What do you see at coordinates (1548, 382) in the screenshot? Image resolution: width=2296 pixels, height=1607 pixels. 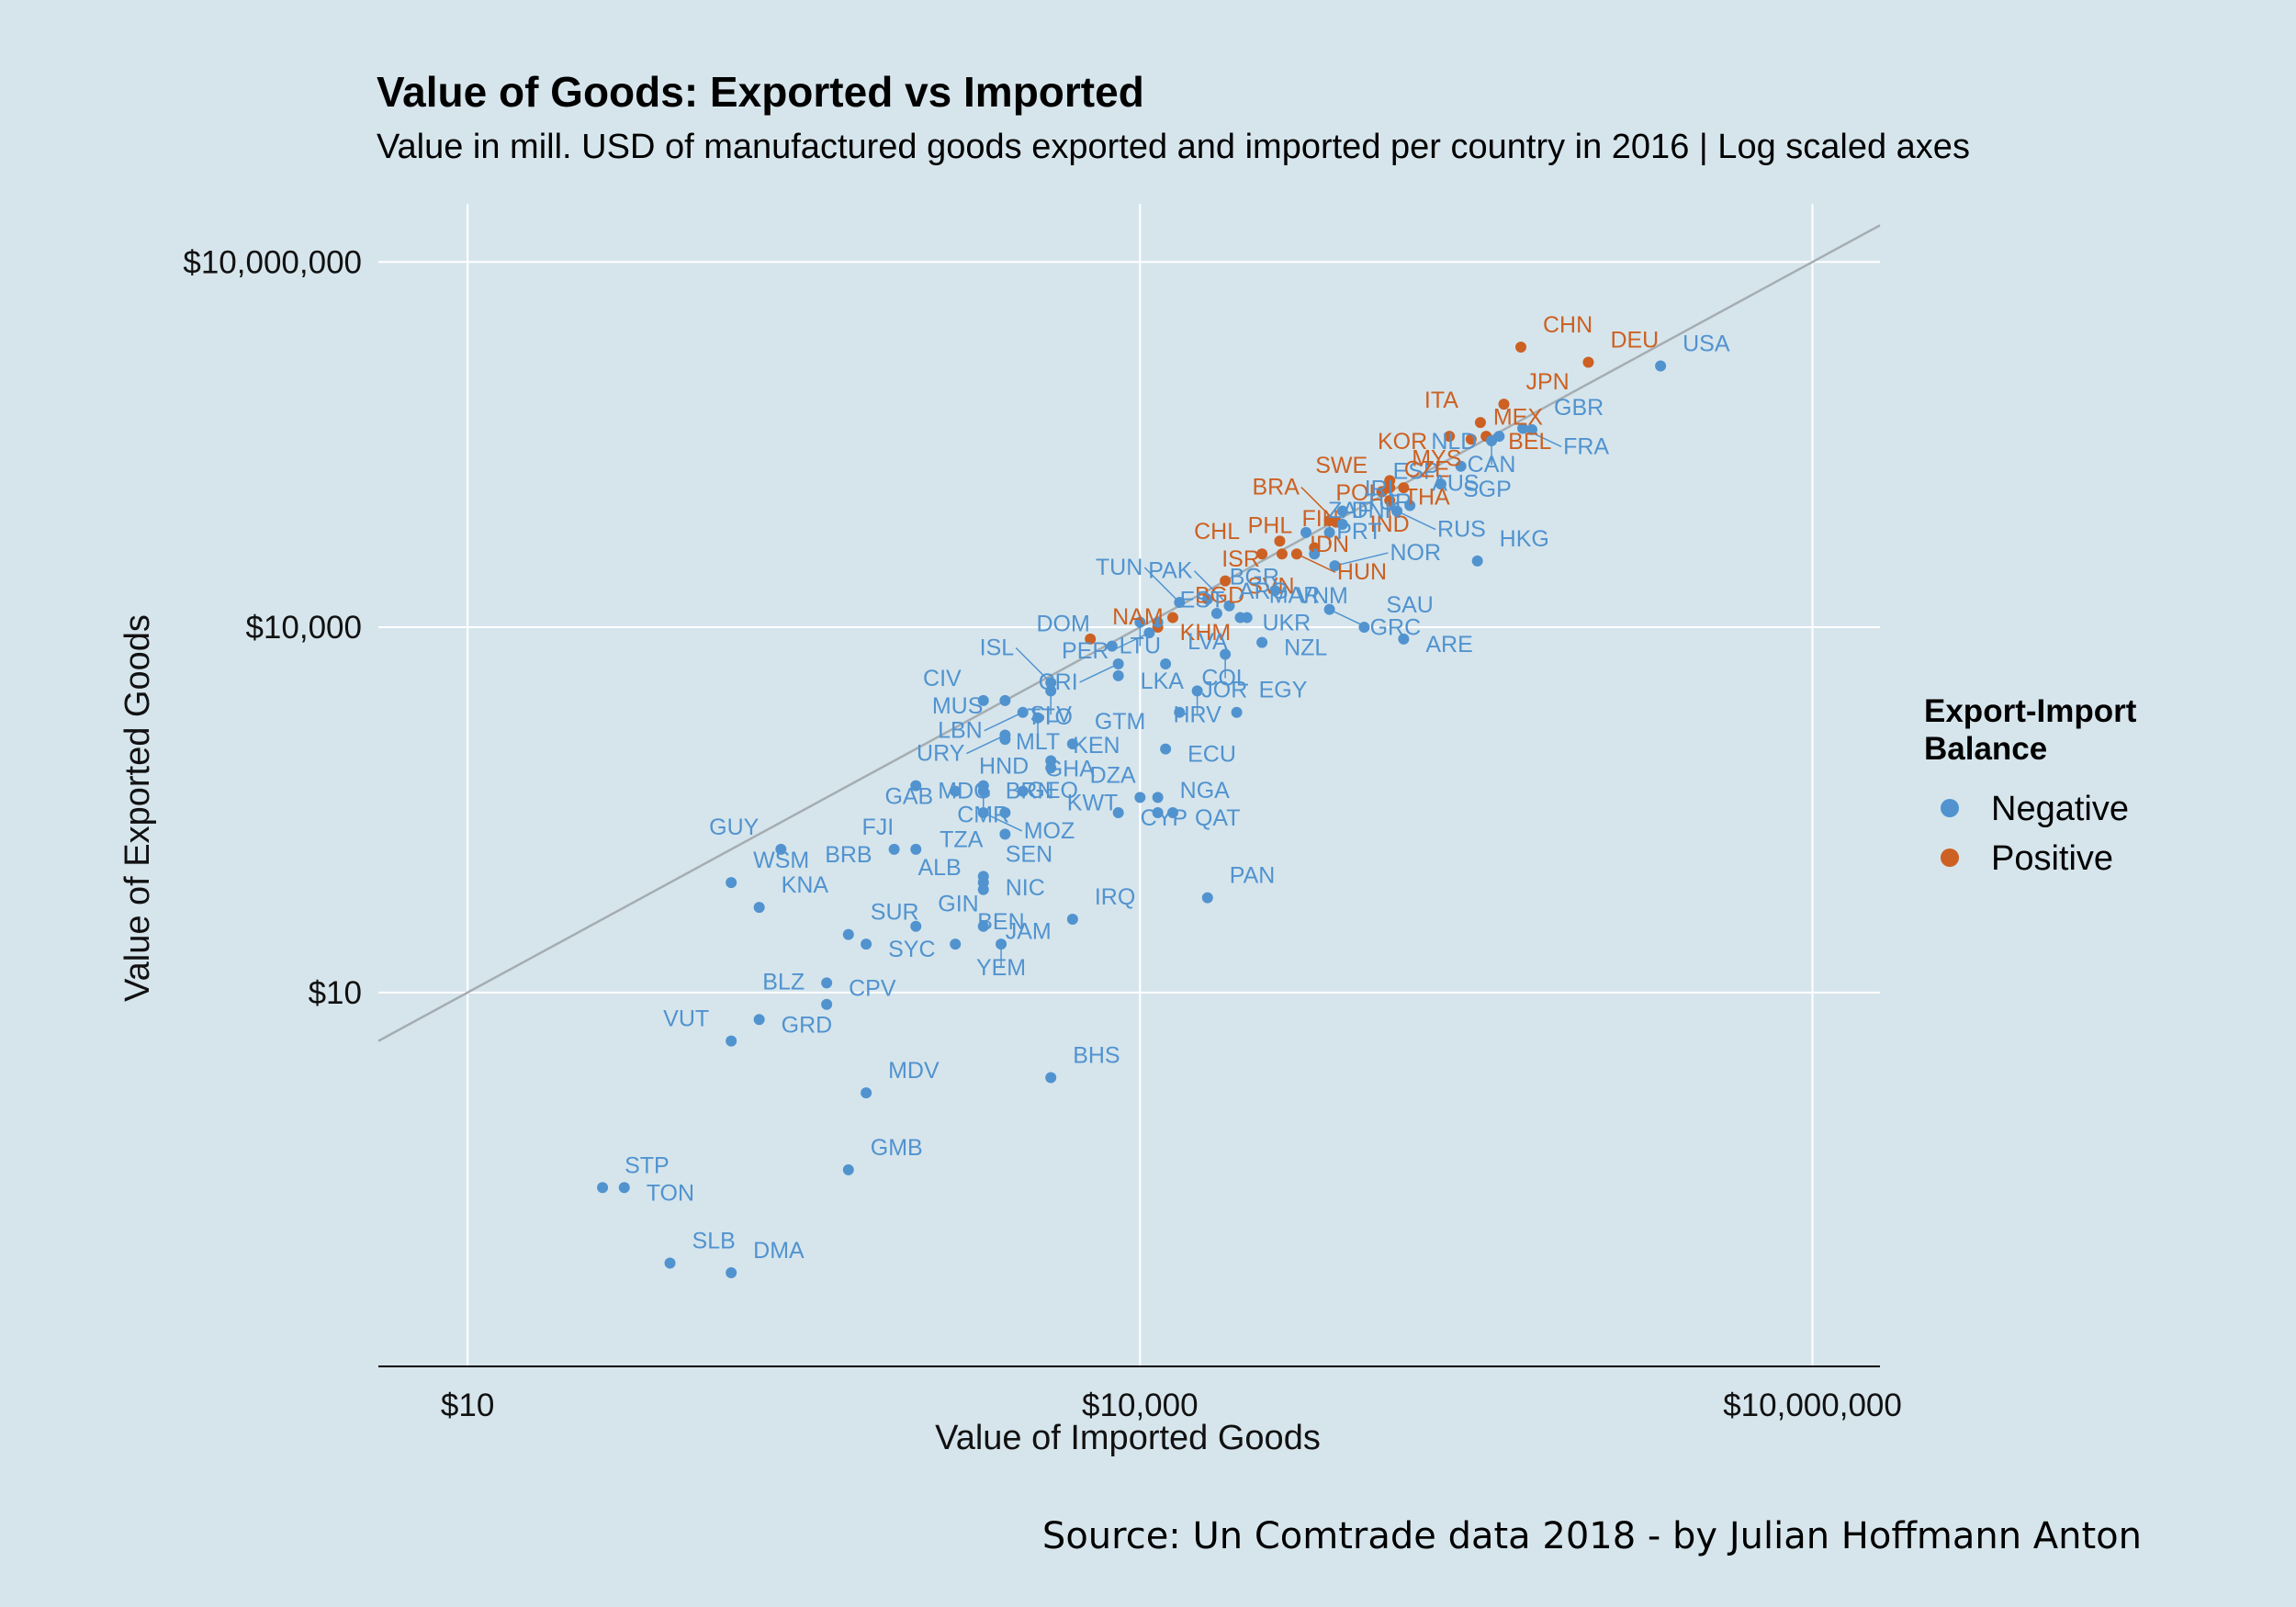 I see `point-label: JPN` at bounding box center [1548, 382].